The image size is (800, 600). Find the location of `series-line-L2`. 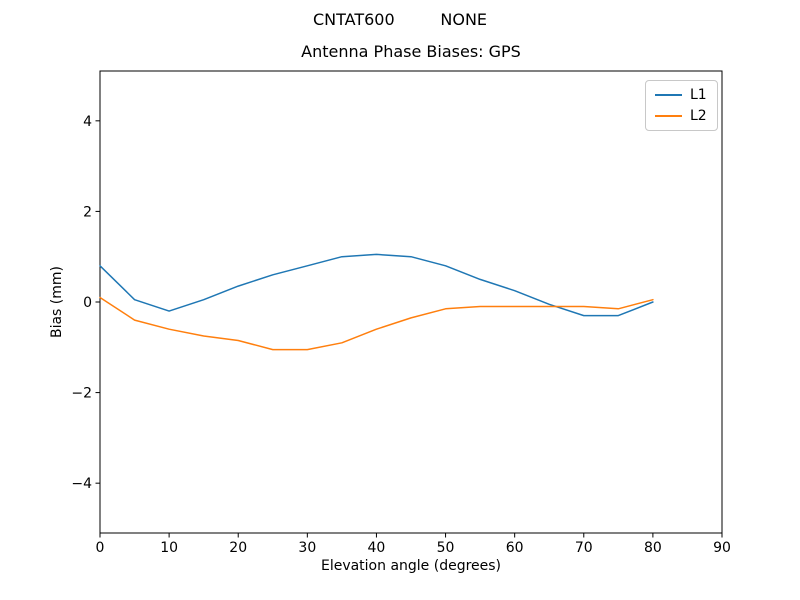

series-line-L2 is located at coordinates (376, 323).